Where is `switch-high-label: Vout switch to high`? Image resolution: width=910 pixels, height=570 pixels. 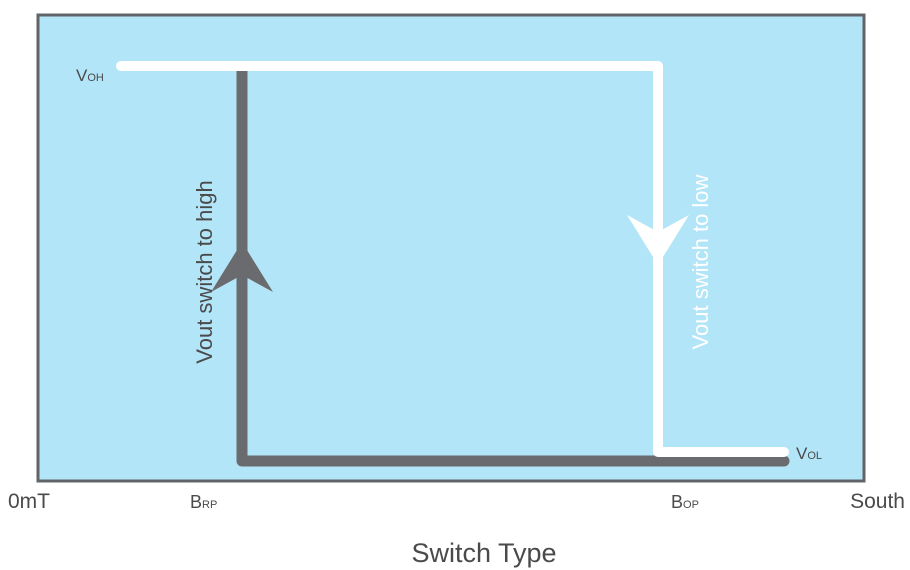 switch-high-label: Vout switch to high is located at coordinates (204, 271).